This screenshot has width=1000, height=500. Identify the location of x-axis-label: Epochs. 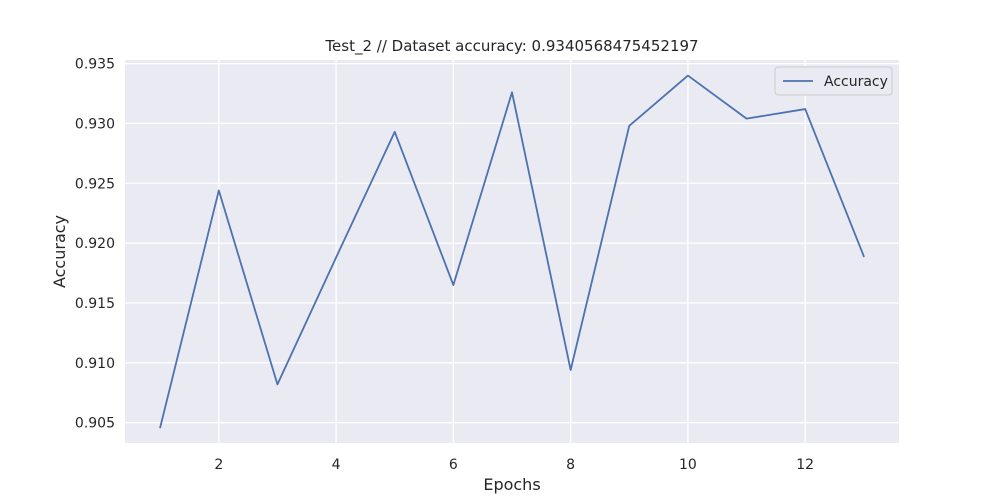
(511, 484).